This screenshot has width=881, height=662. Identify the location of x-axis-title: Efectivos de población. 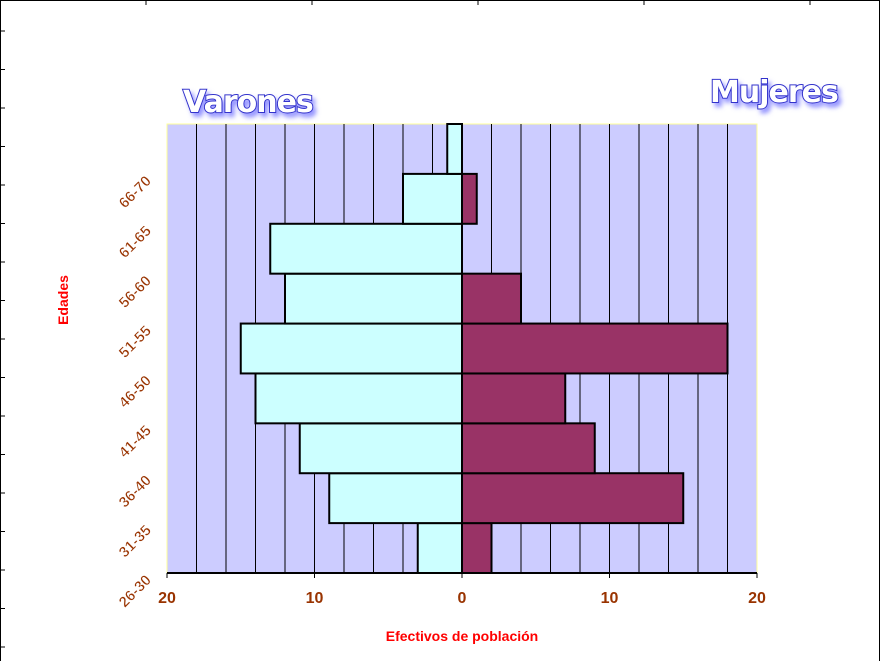
(462, 636).